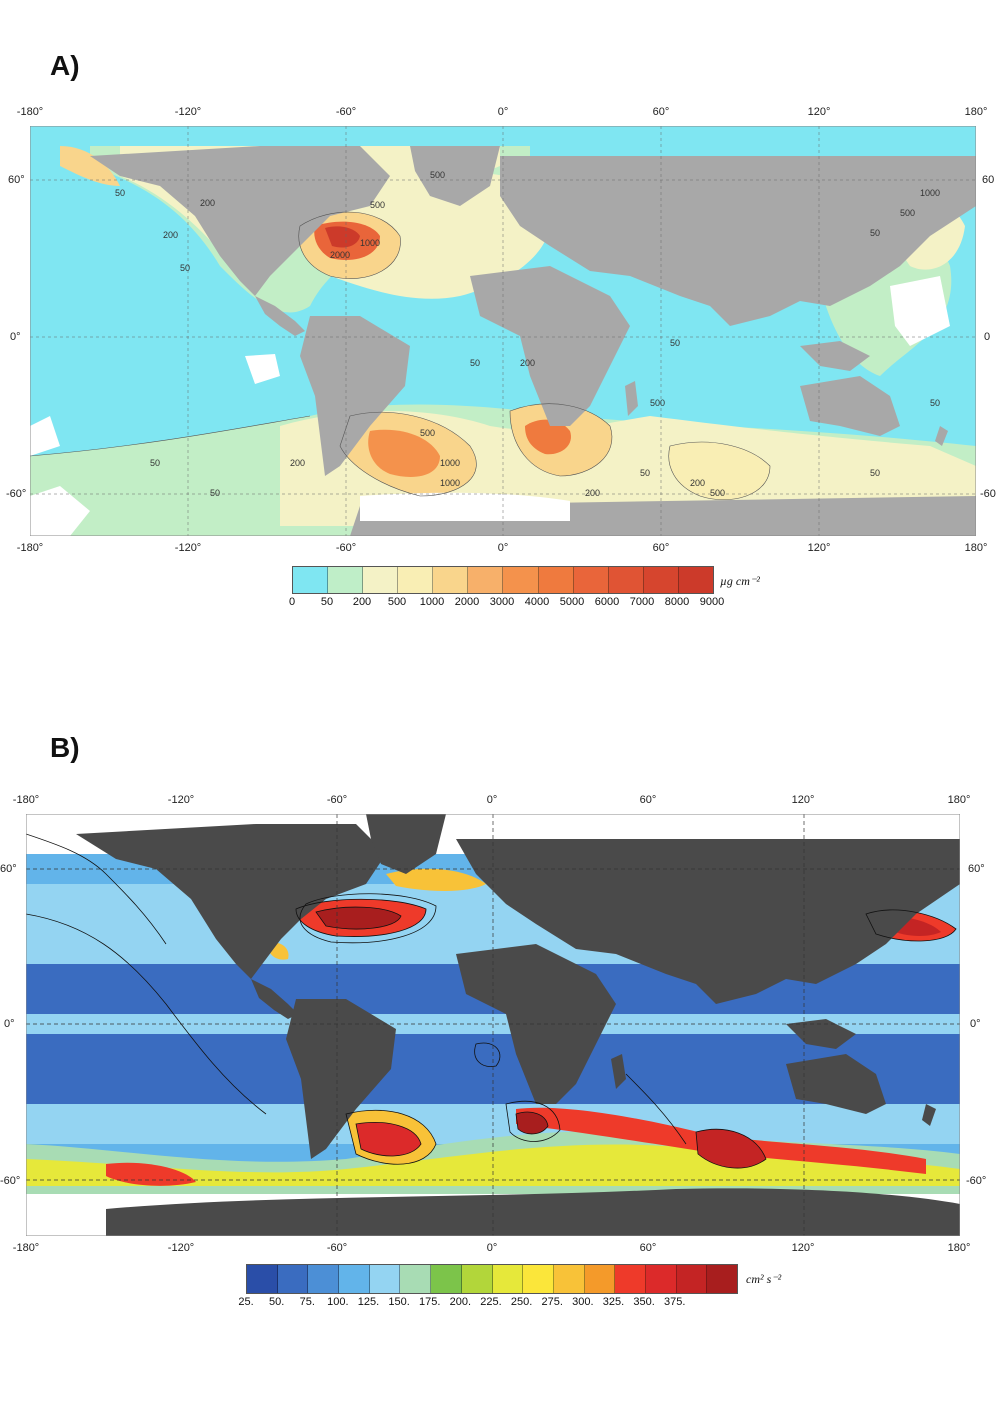 Image resolution: width=1000 pixels, height=1418 pixels. Describe the element at coordinates (65, 747) in the screenshot. I see `panel-b-label: B)` at that location.